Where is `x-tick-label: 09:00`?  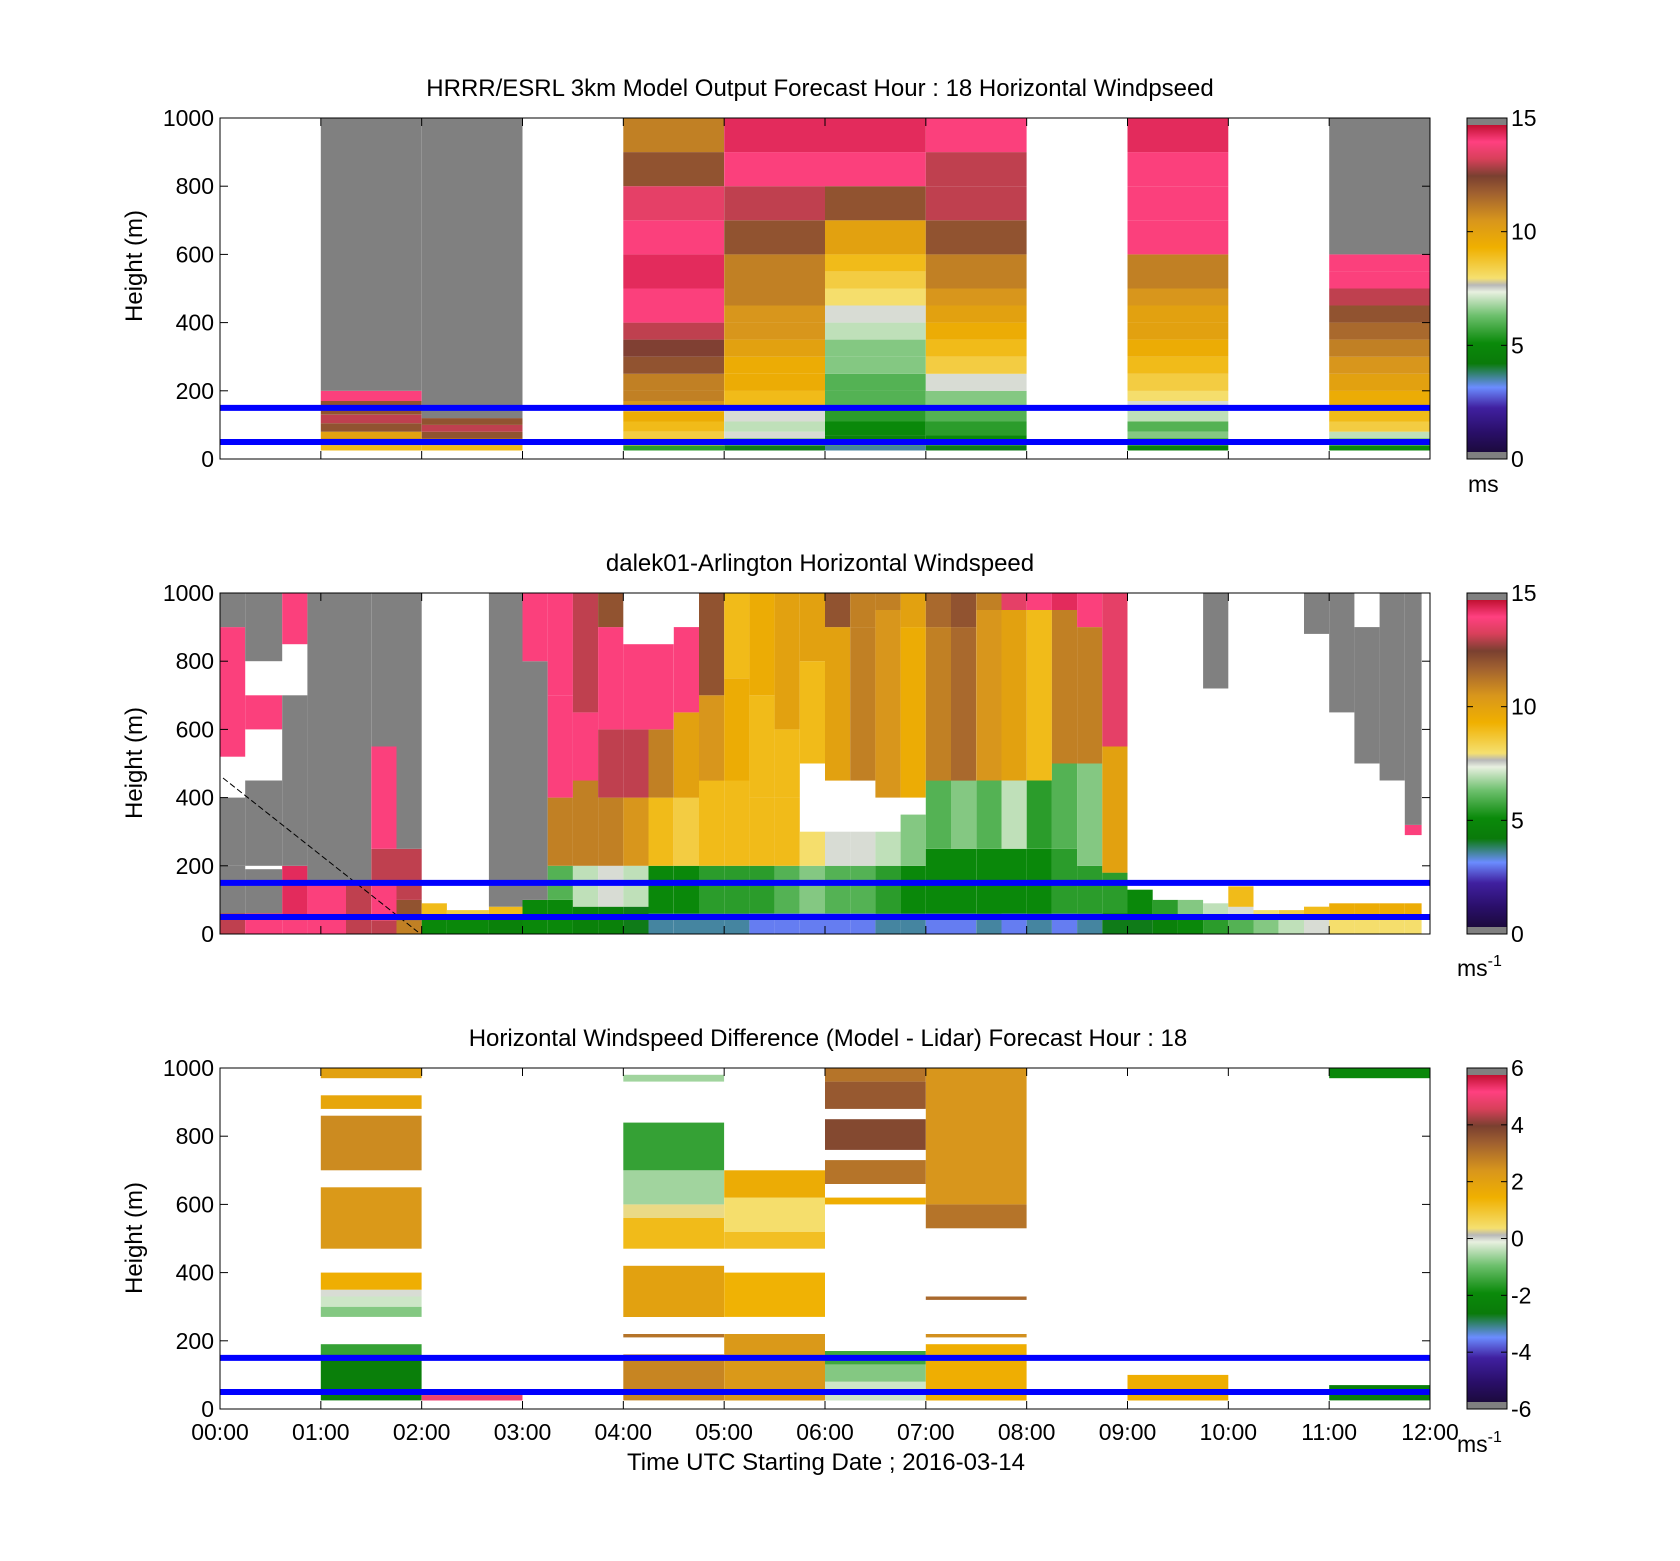
x-tick-label: 09:00 is located at coordinates (1128, 1432).